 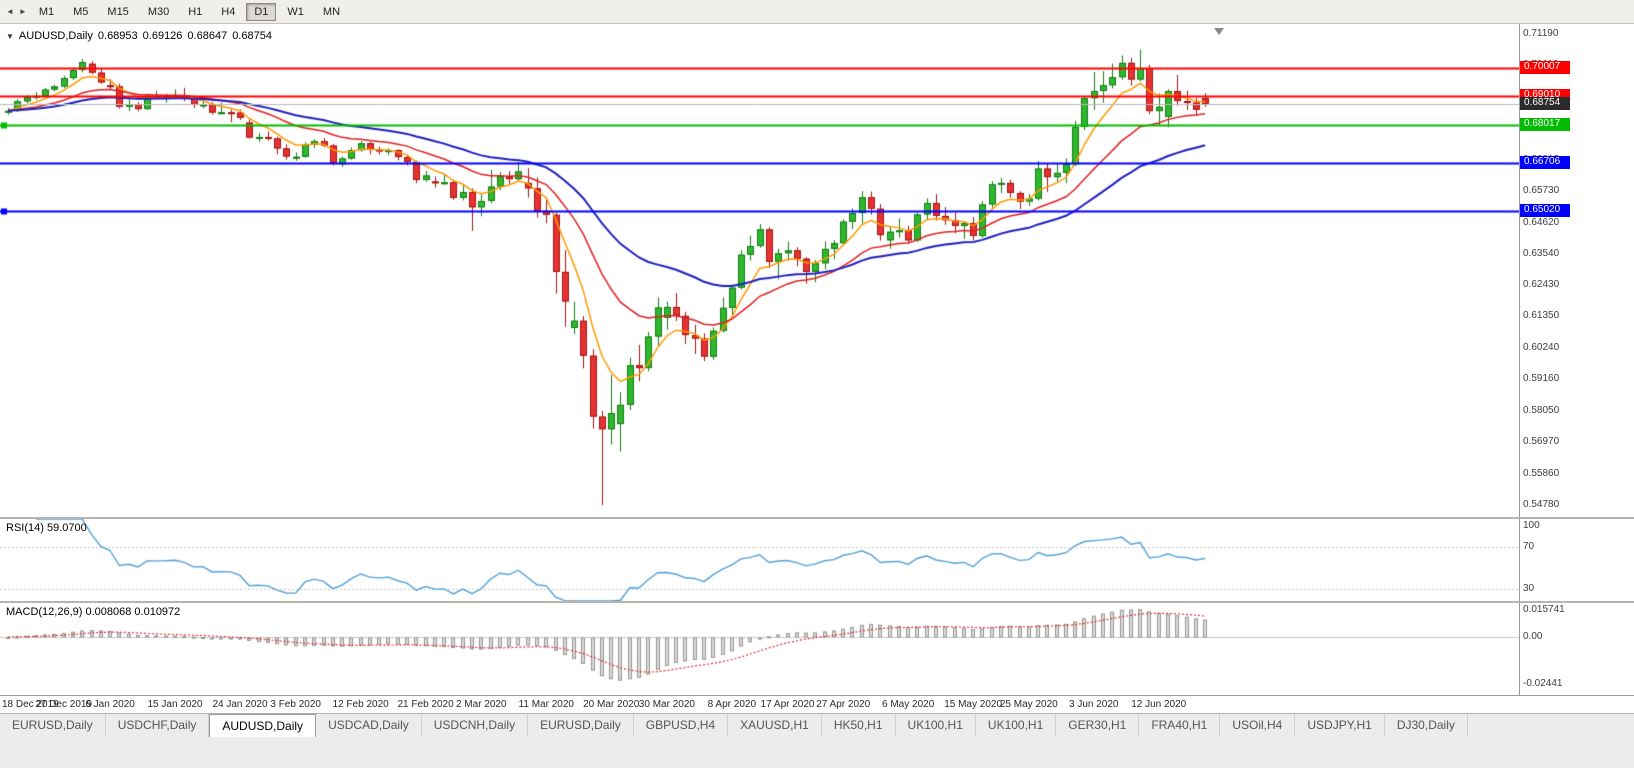 What do you see at coordinates (843, 704) in the screenshot?
I see `date-label: 27 Apr 2020` at bounding box center [843, 704].